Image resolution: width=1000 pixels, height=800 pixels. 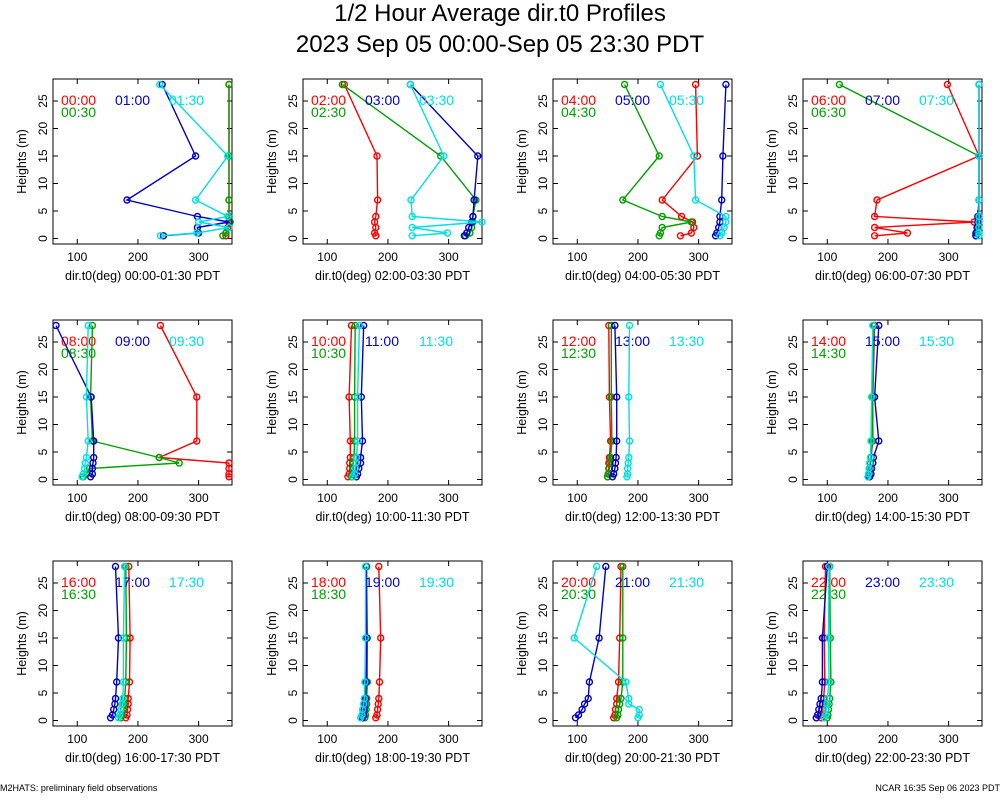 I want to click on x-axis-label: dir.t0(deg) 12:00-13:30 PDT, so click(x=642, y=517).